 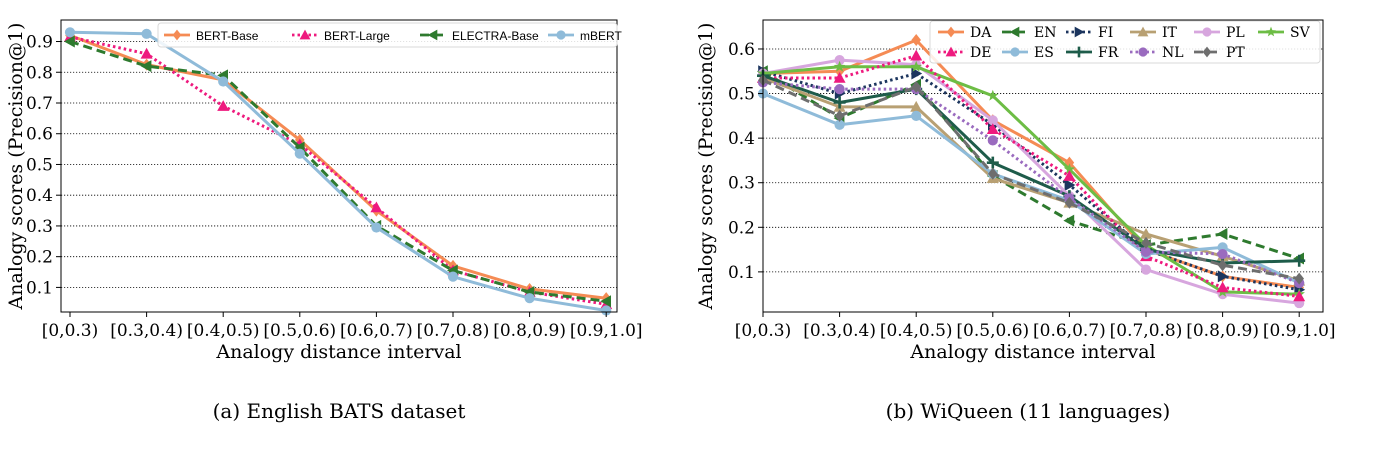 I want to click on x-tick-label: [0.9,1.0], so click(x=1299, y=331).